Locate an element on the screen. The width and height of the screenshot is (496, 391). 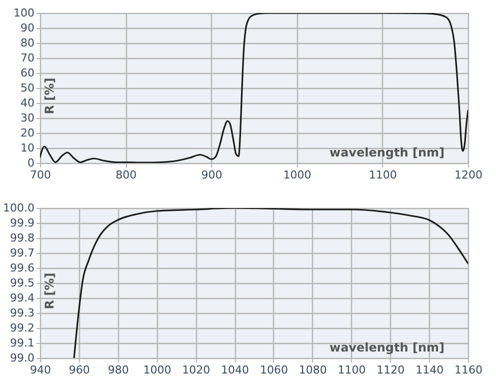
y-tick-label: 40 is located at coordinates (27, 103).